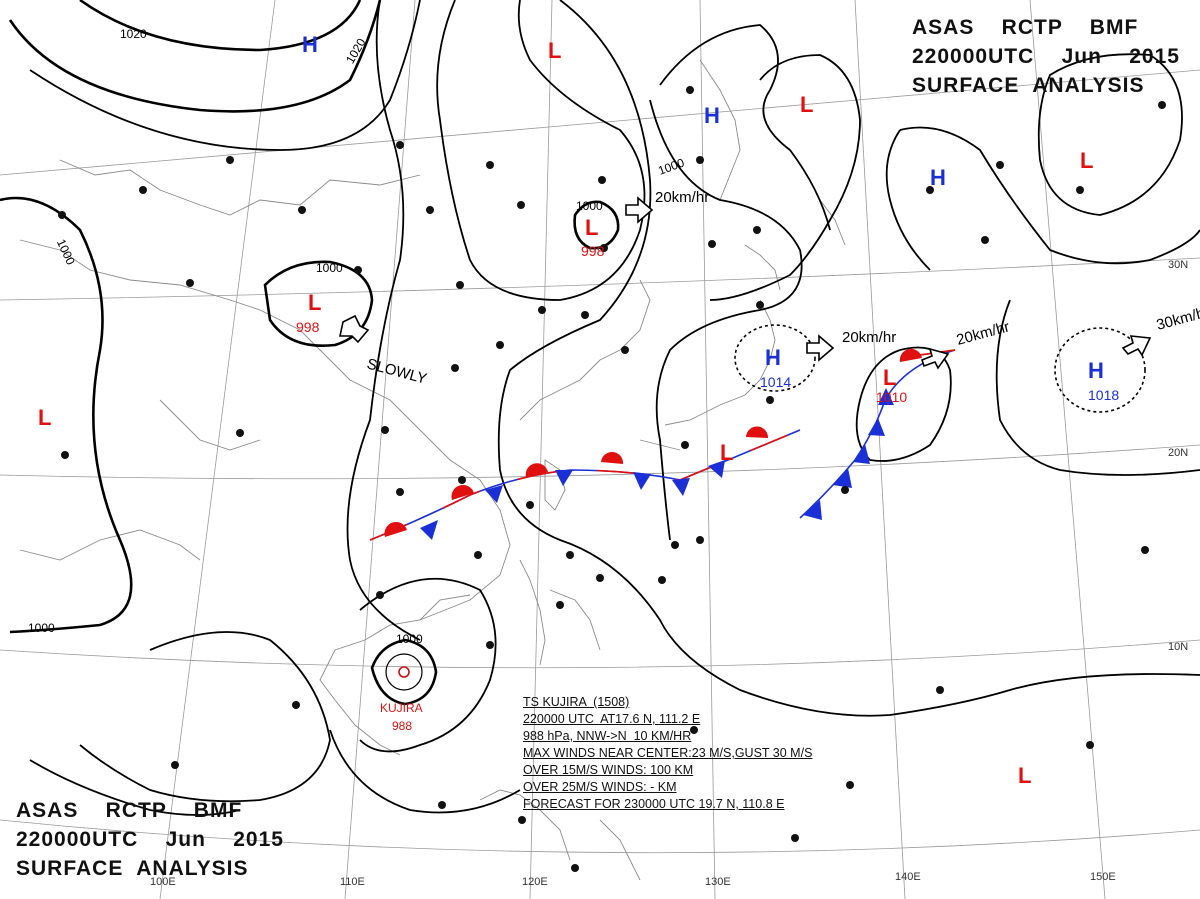  What do you see at coordinates (1103, 395) in the screenshot?
I see `center-pressure: 1018` at bounding box center [1103, 395].